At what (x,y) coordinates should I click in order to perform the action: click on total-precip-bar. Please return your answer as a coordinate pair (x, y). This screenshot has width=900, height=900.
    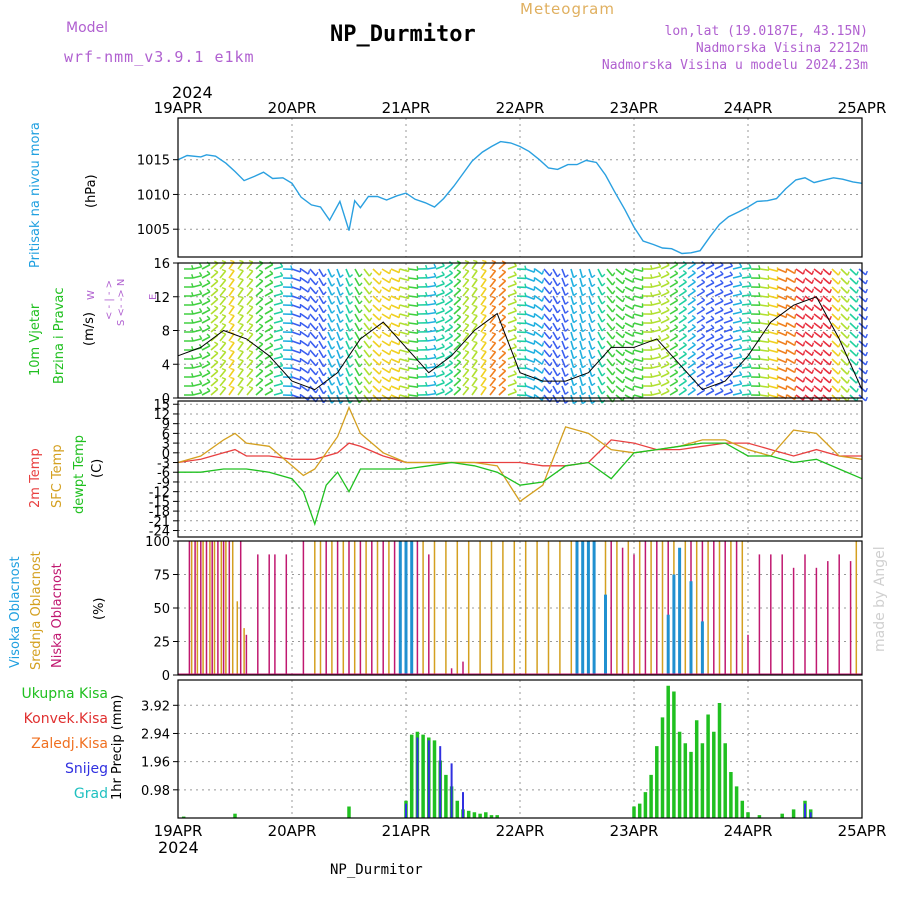
    Looking at the image, I should click on (480, 815).